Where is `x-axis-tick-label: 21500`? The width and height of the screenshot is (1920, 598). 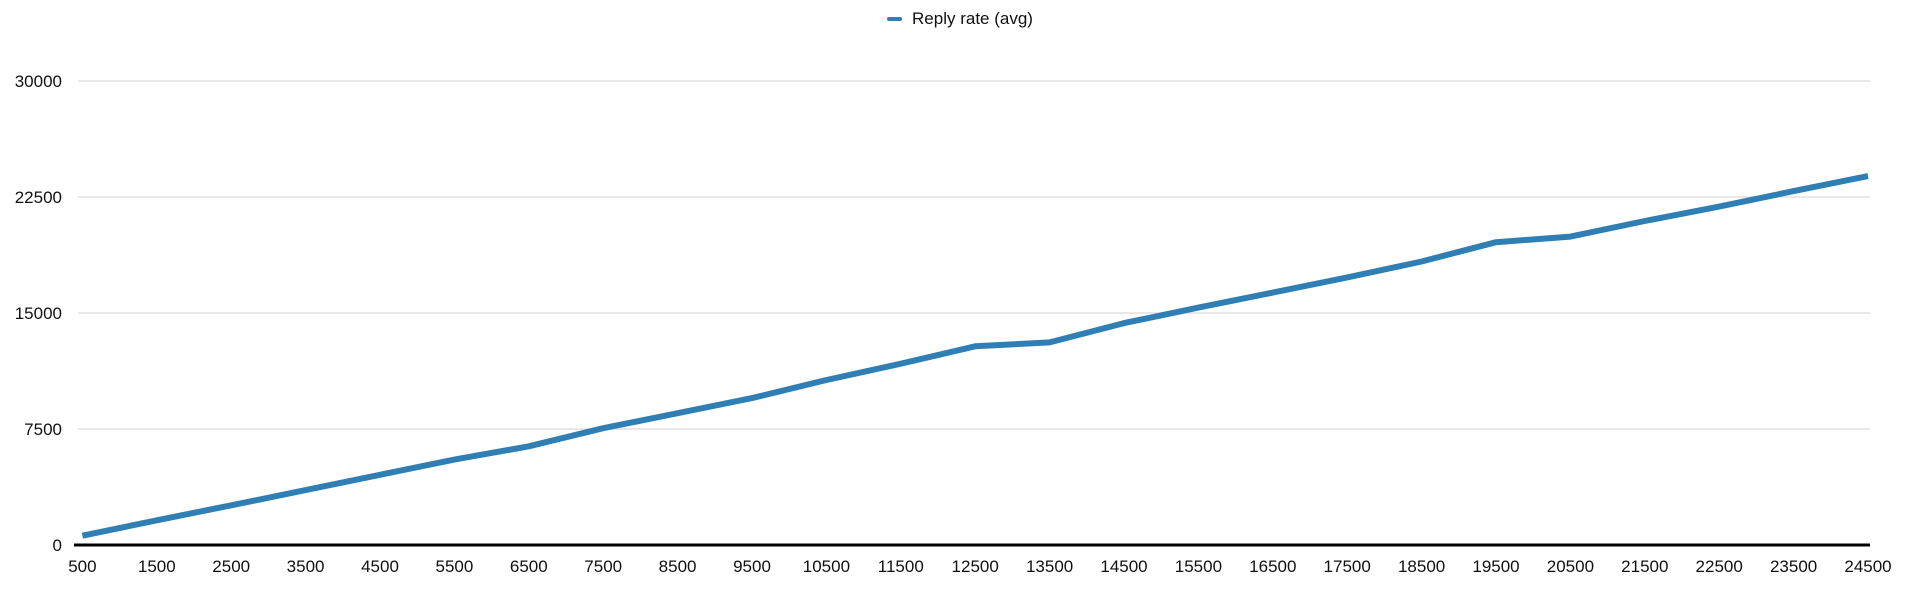 x-axis-tick-label: 21500 is located at coordinates (1644, 566).